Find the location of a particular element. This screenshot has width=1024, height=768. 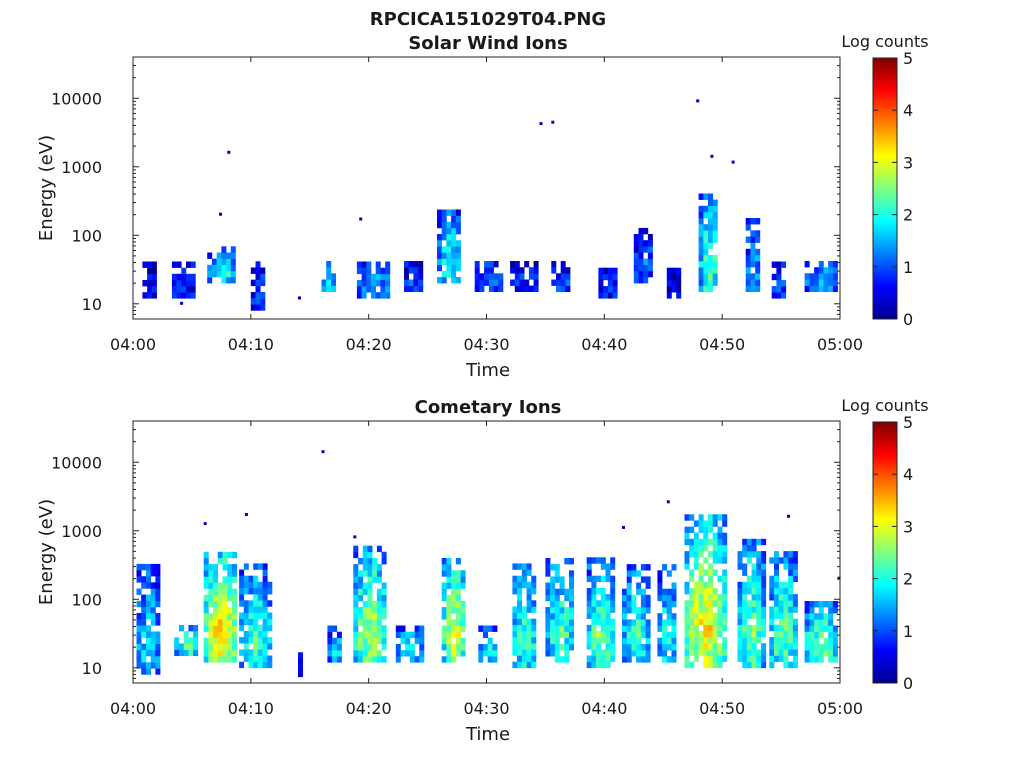

x-tick-label: 04:20 is located at coordinates (369, 708).